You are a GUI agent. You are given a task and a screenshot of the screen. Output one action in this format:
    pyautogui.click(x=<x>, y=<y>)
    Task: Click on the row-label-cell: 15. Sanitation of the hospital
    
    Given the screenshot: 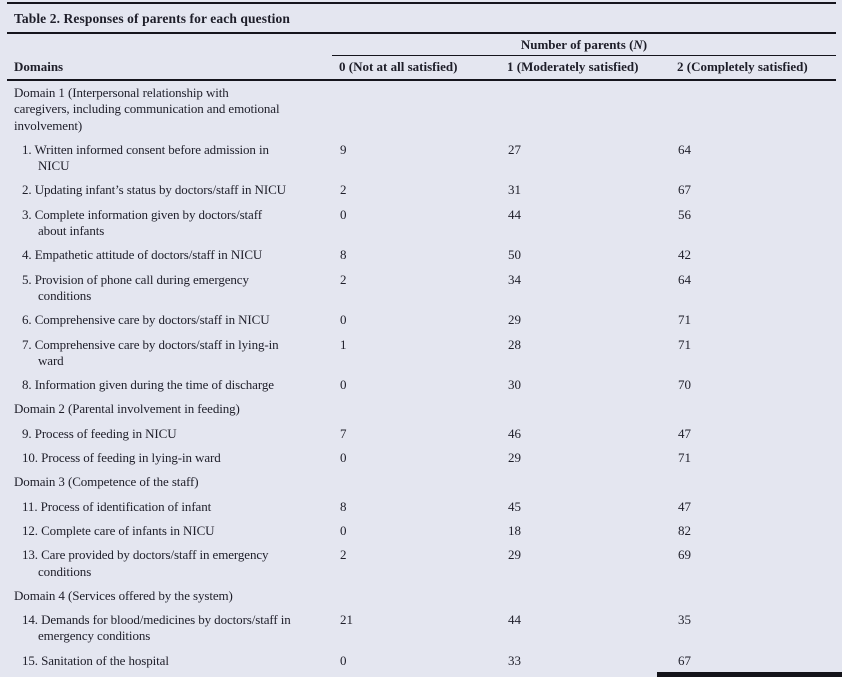 What is the action you would take?
    pyautogui.click(x=166, y=661)
    